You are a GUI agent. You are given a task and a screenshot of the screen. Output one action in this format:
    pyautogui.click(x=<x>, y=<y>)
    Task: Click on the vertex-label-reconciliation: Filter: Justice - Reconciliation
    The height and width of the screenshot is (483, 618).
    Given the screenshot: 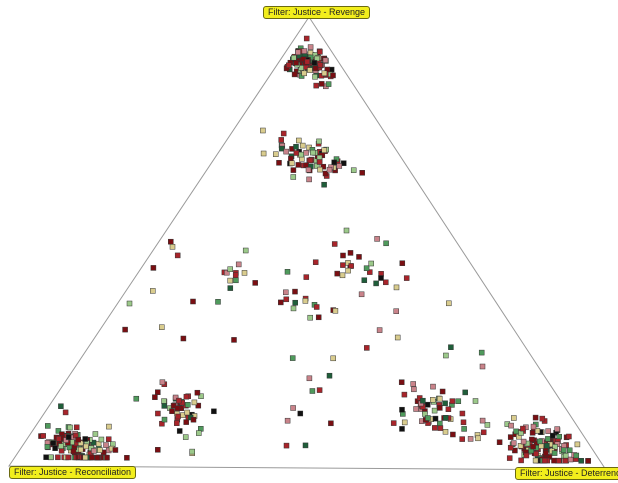 What is the action you would take?
    pyautogui.click(x=73, y=472)
    